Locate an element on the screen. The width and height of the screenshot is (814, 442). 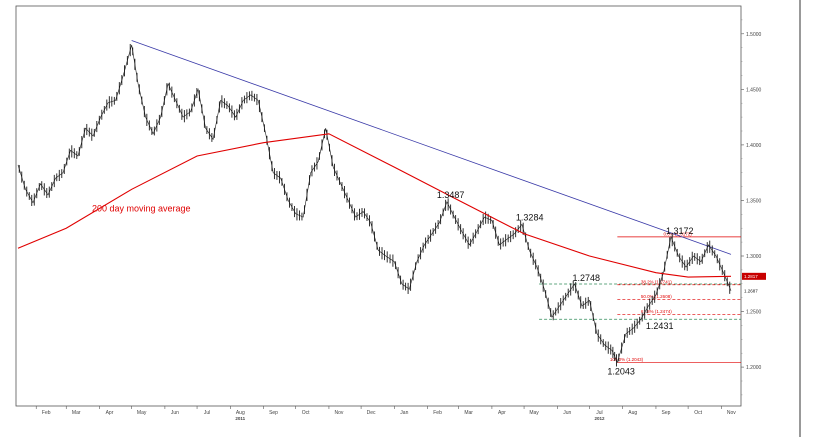
peak-label: 1.2043 is located at coordinates (621, 371).